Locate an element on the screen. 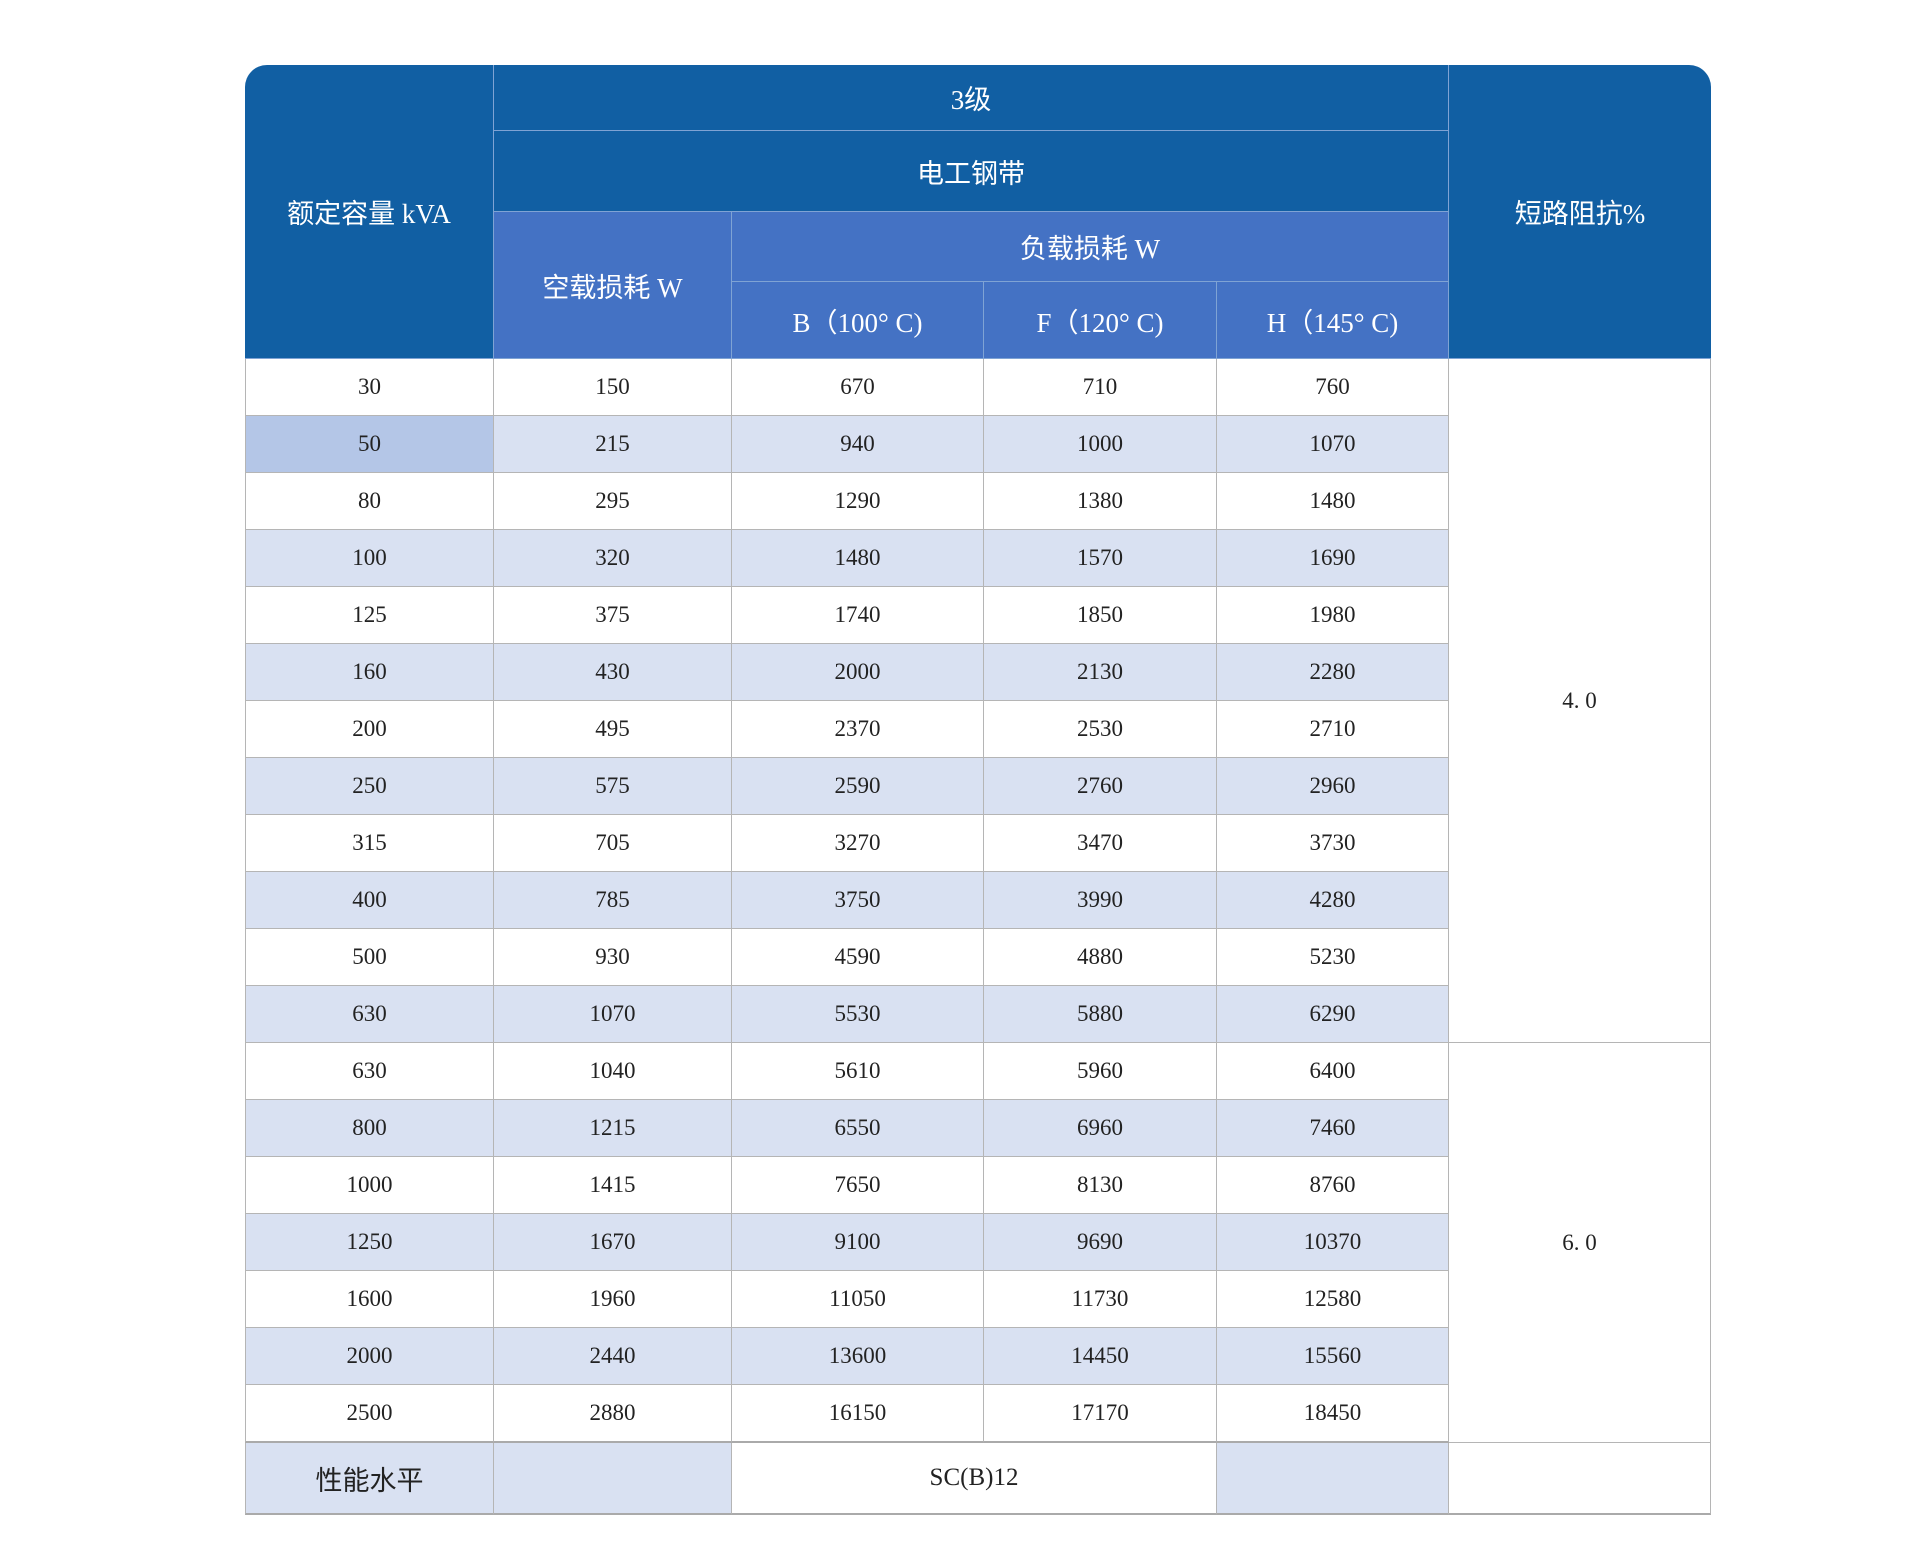 Image resolution: width=1916 pixels, height=1563 pixels. table-row: 80 295 1290 1380 1480 is located at coordinates (978, 501).